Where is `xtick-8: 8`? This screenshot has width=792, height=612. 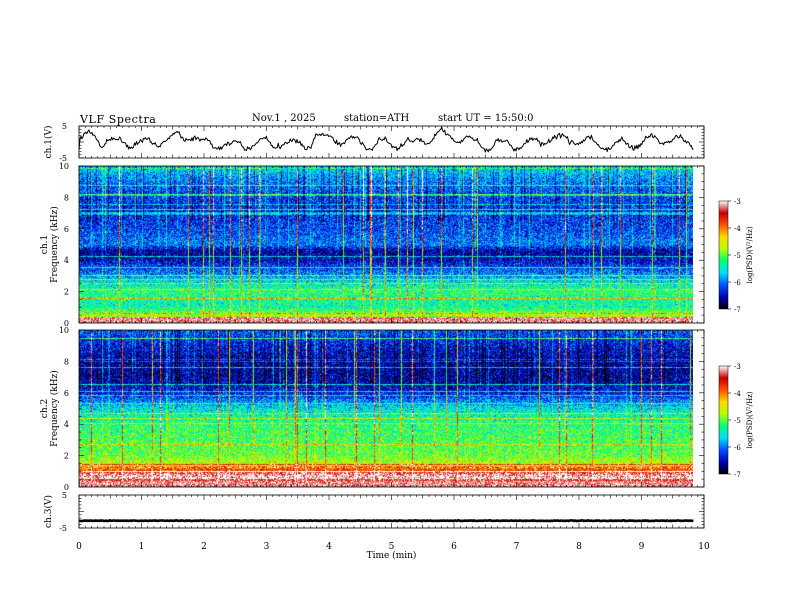
xtick-8: 8 is located at coordinates (579, 547).